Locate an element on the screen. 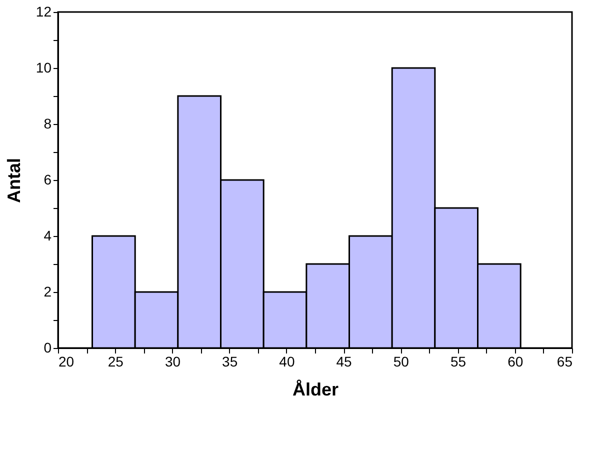 This screenshot has width=610, height=450. x-tick-label: 60 is located at coordinates (516, 362).